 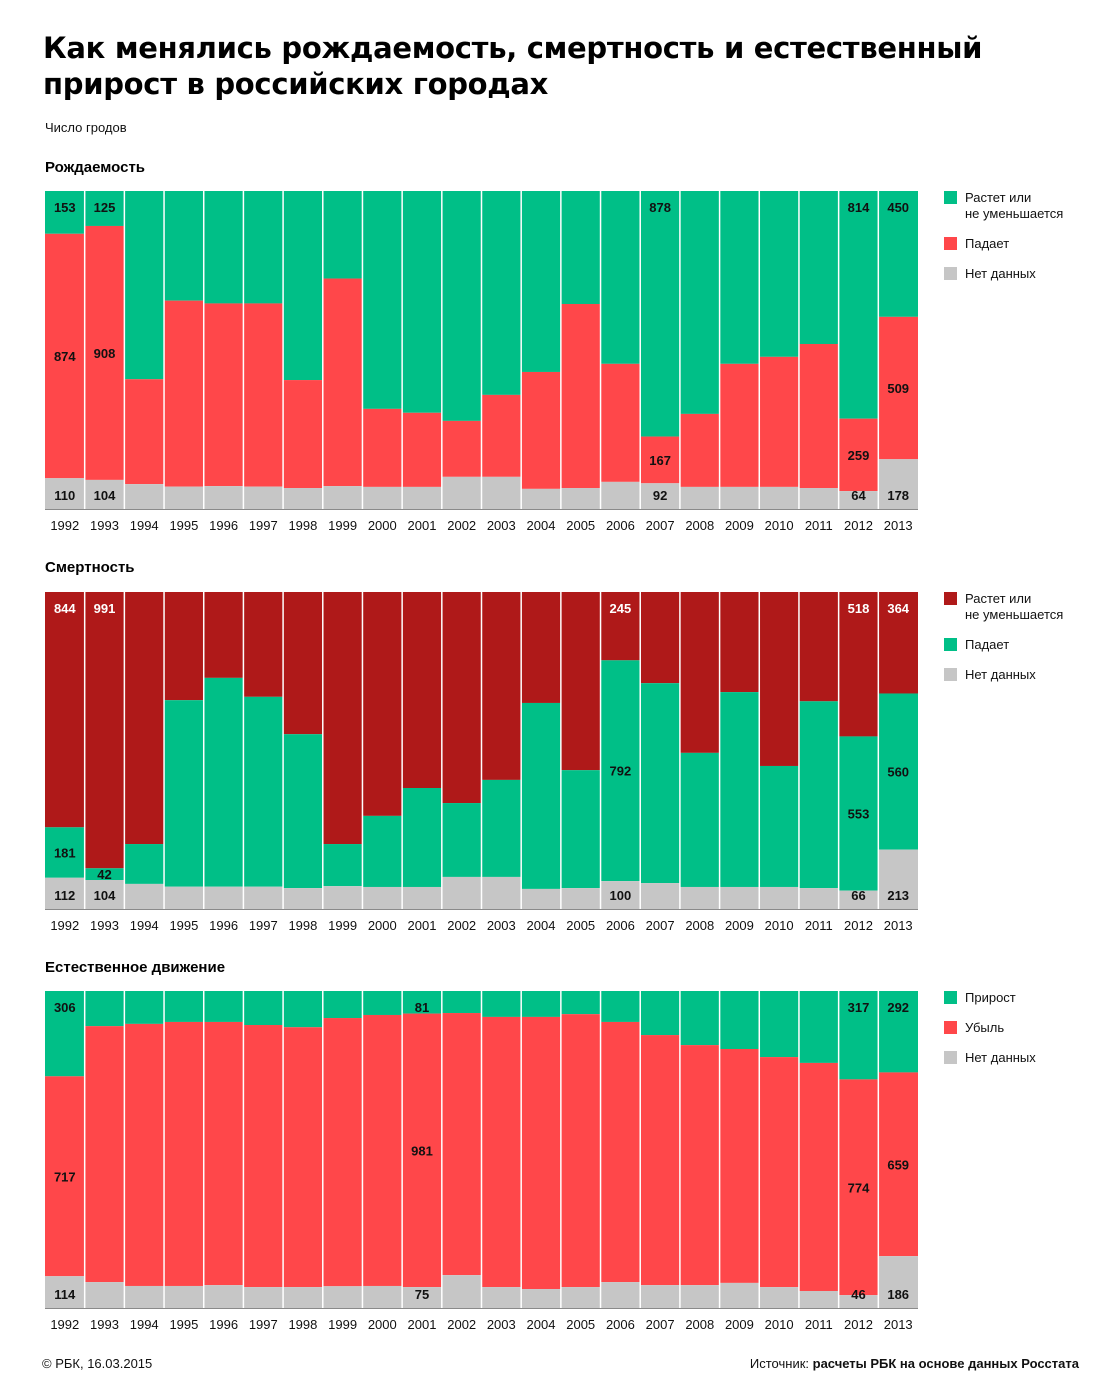 What do you see at coordinates (422, 1324) in the screenshot?
I see `x-tick-label: 2001` at bounding box center [422, 1324].